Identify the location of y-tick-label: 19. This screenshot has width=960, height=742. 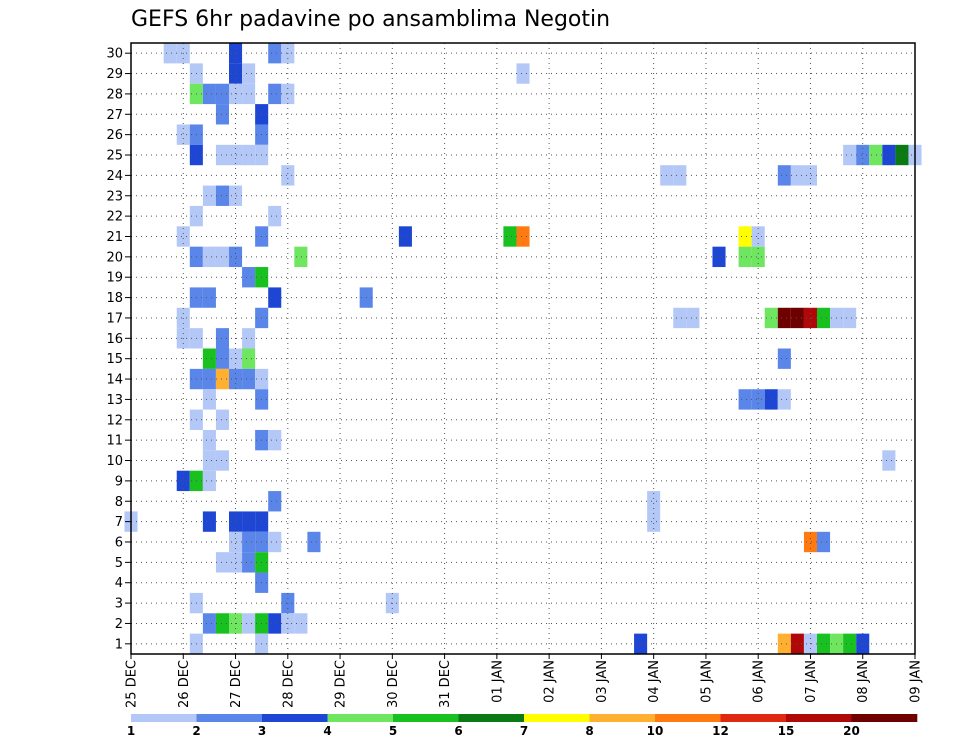
(114, 278).